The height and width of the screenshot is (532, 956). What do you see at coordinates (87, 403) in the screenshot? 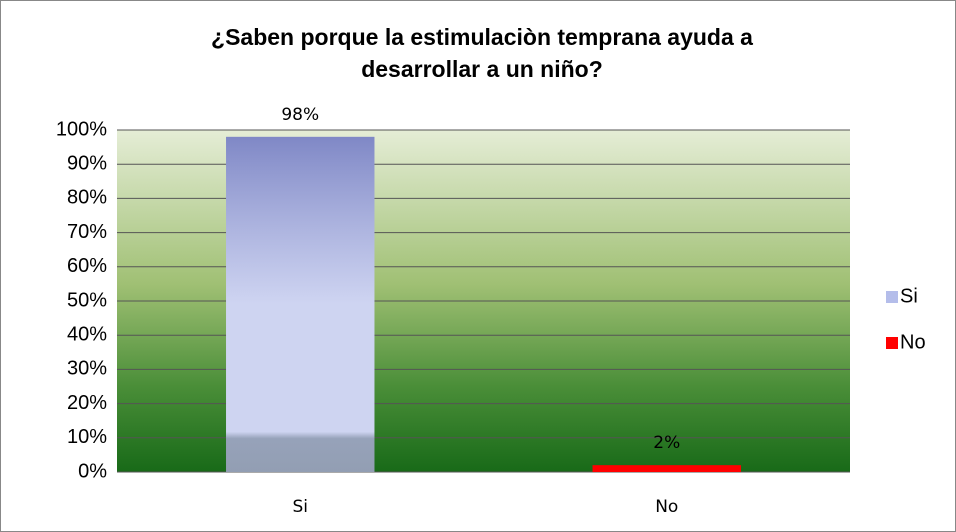
I see `y-tick-label: 20%` at bounding box center [87, 403].